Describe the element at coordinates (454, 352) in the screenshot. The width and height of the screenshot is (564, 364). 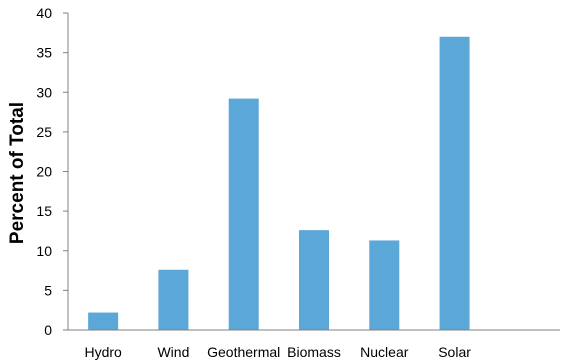
I see `x-tick-label: Solar` at that location.